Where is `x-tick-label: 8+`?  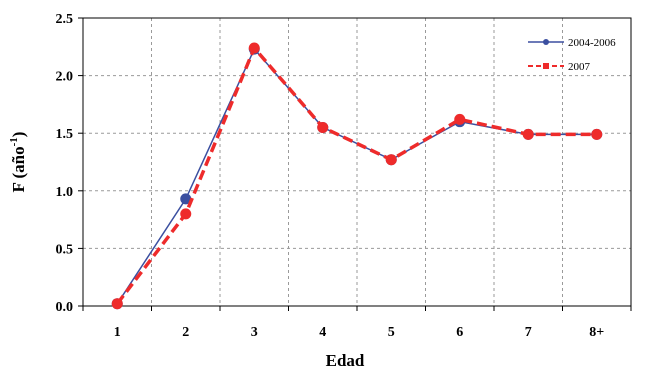
x-tick-label: 8+ is located at coordinates (596, 332).